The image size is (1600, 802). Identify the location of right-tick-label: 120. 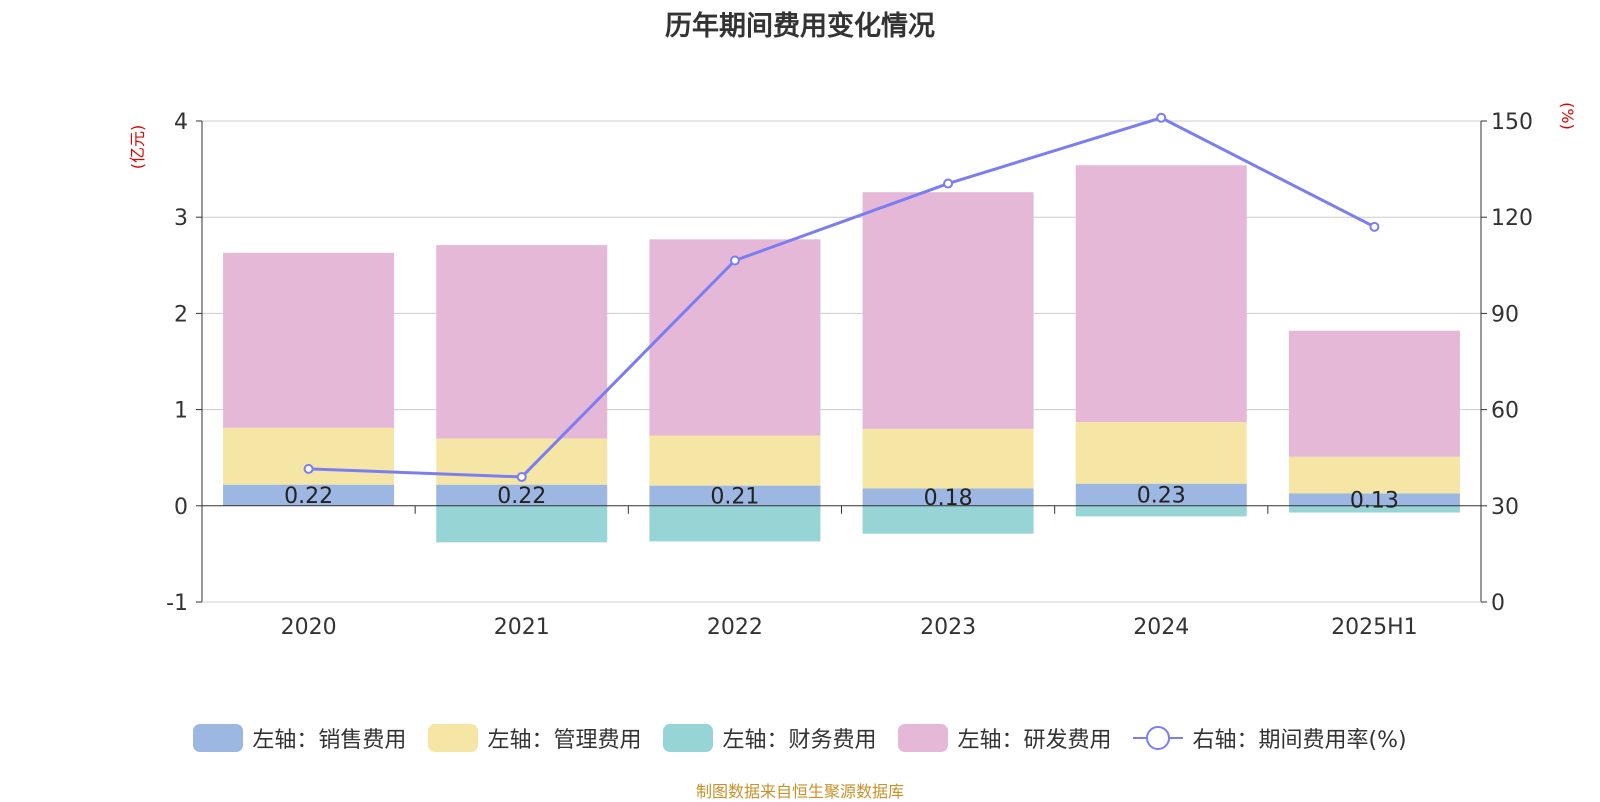
(1512, 218).